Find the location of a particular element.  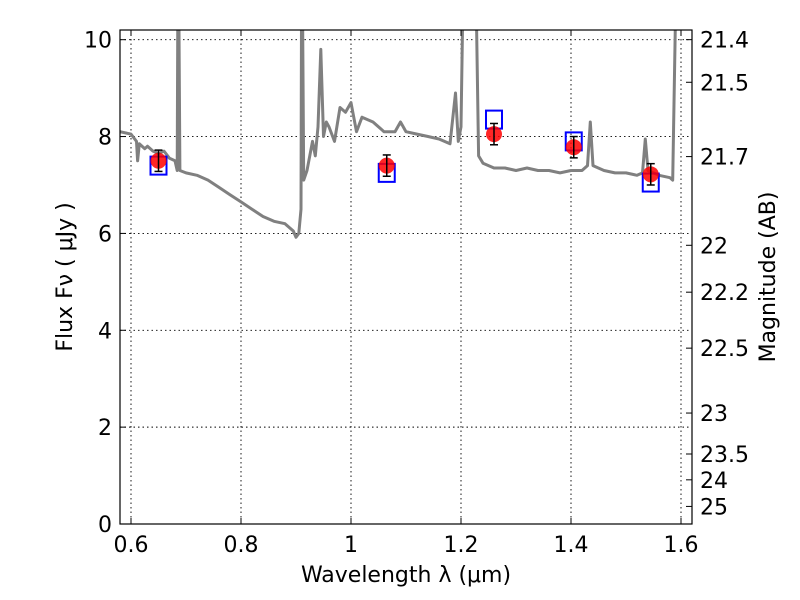

y-tick-label: 0 is located at coordinates (105, 525).